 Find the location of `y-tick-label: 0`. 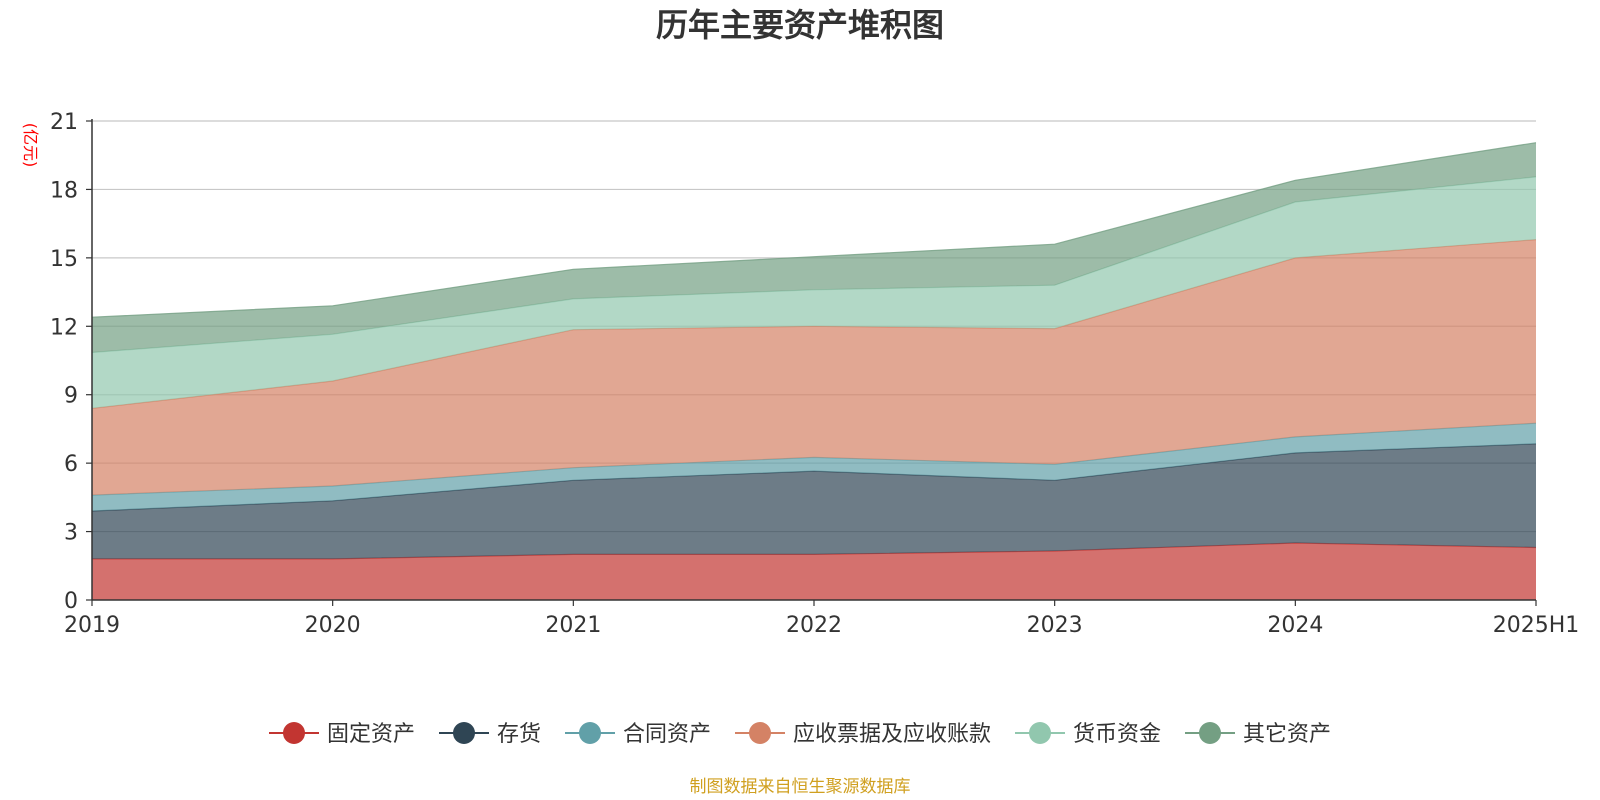

y-tick-label: 0 is located at coordinates (71, 601).